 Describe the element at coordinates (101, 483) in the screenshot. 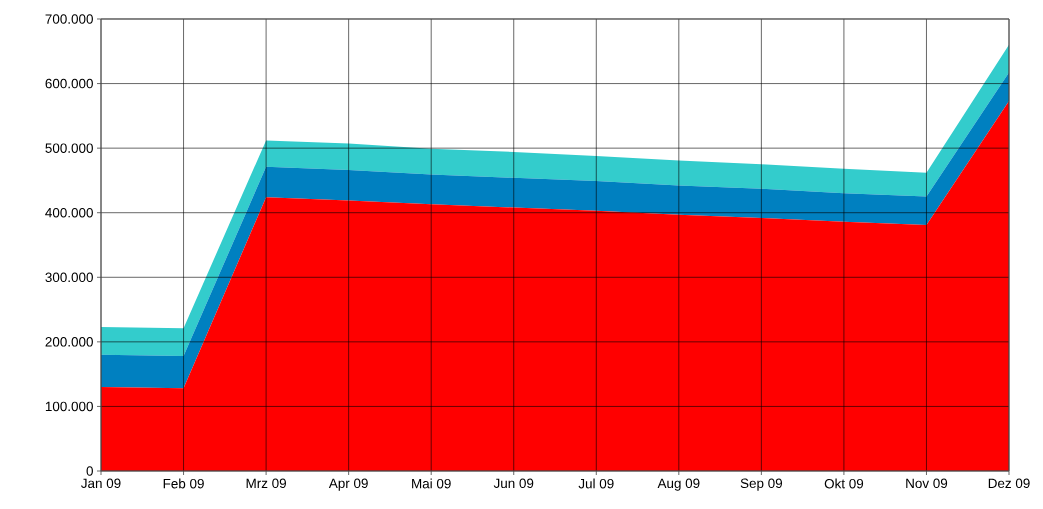

I see `x-tick-label: Jan 09` at that location.